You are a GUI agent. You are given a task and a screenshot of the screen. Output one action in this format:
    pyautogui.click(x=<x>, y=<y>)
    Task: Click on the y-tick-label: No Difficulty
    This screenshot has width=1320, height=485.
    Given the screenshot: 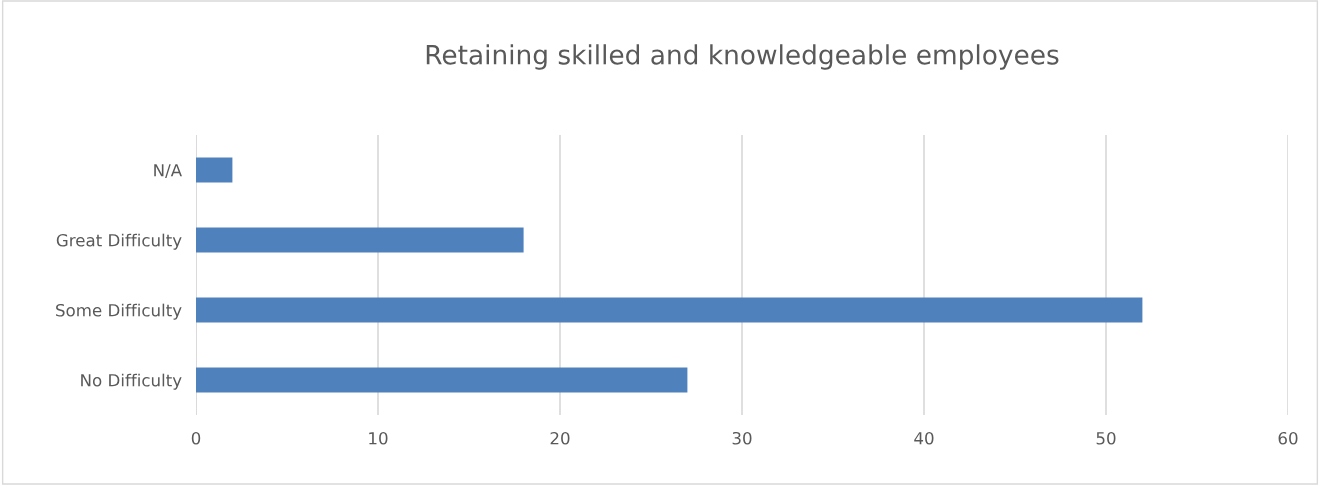 What is the action you would take?
    pyautogui.click(x=131, y=381)
    